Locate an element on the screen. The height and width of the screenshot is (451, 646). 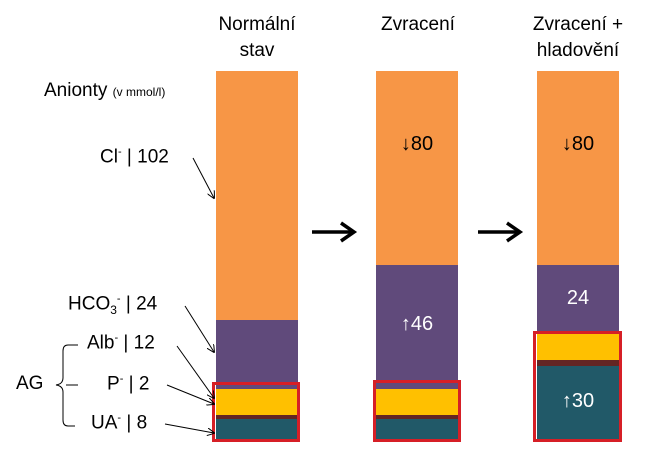
value-vomit-cl: ↓80 is located at coordinates (417, 144).